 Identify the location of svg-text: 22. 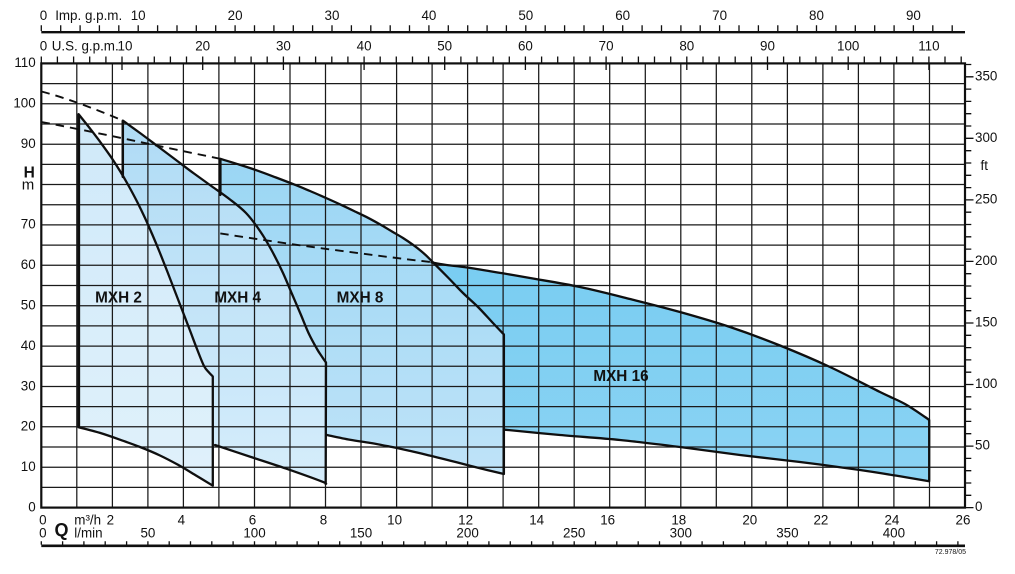
(820, 520).